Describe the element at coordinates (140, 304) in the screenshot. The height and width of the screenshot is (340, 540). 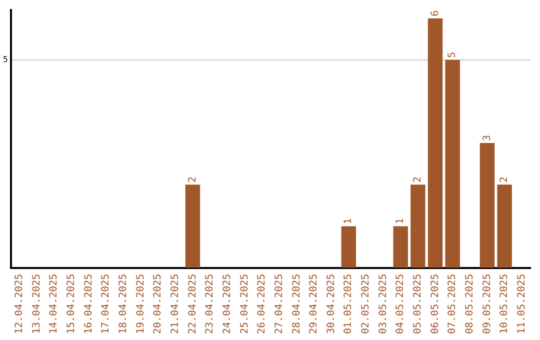
I see `x-tick-label: 19.04.2025` at that location.